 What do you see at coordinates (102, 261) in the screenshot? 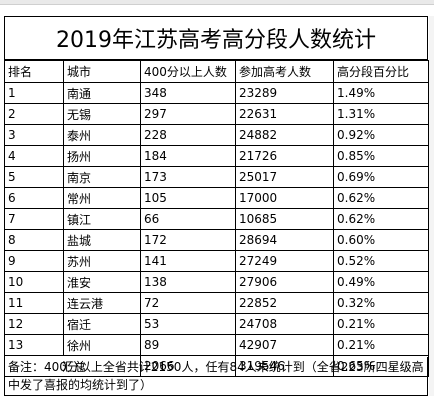
I see `cell-city: 苏州` at bounding box center [102, 261].